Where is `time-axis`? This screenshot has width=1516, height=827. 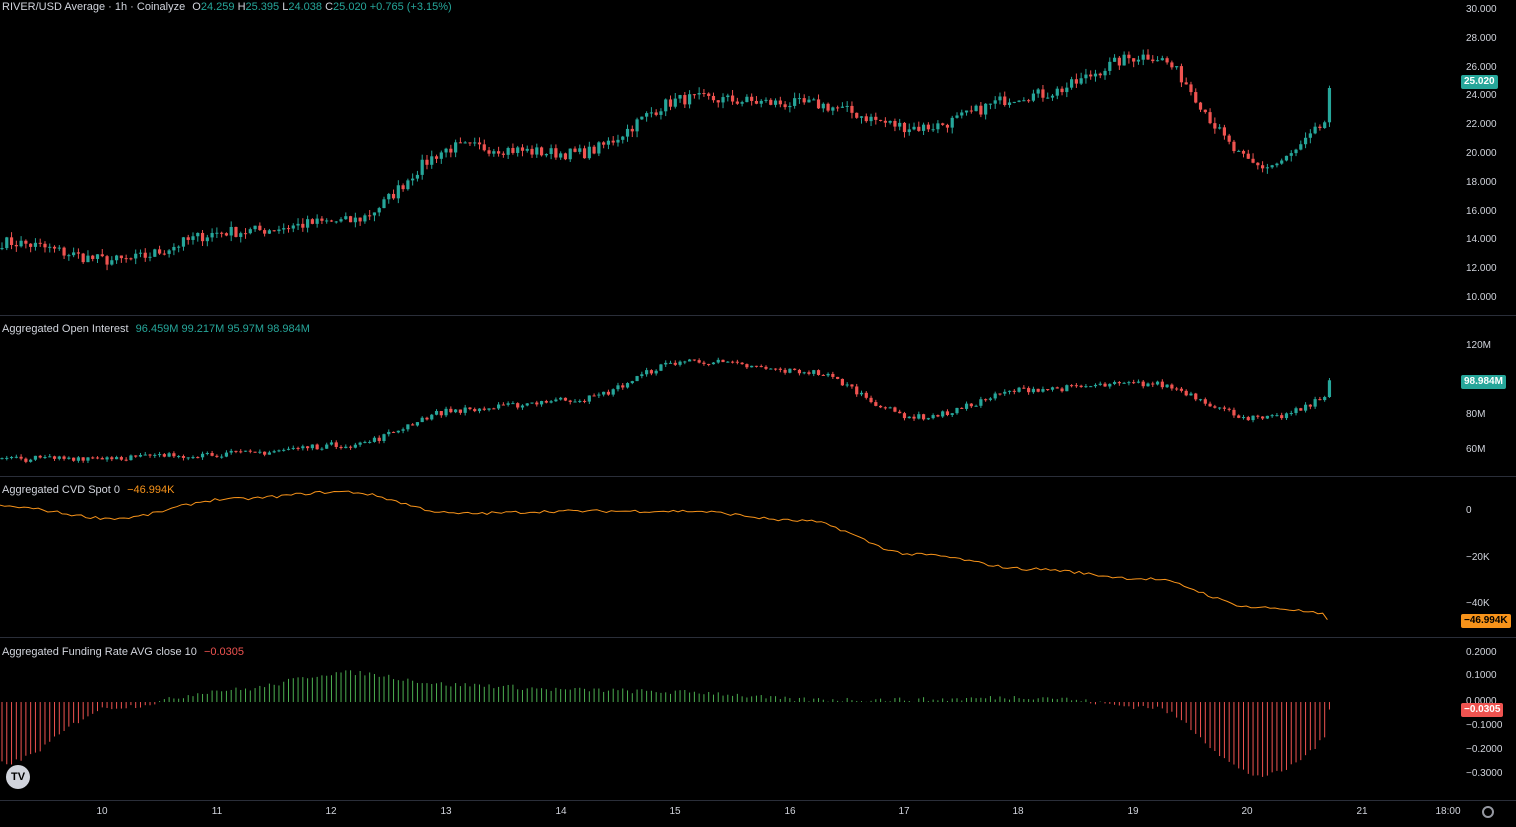
time-axis is located at coordinates (758, 814).